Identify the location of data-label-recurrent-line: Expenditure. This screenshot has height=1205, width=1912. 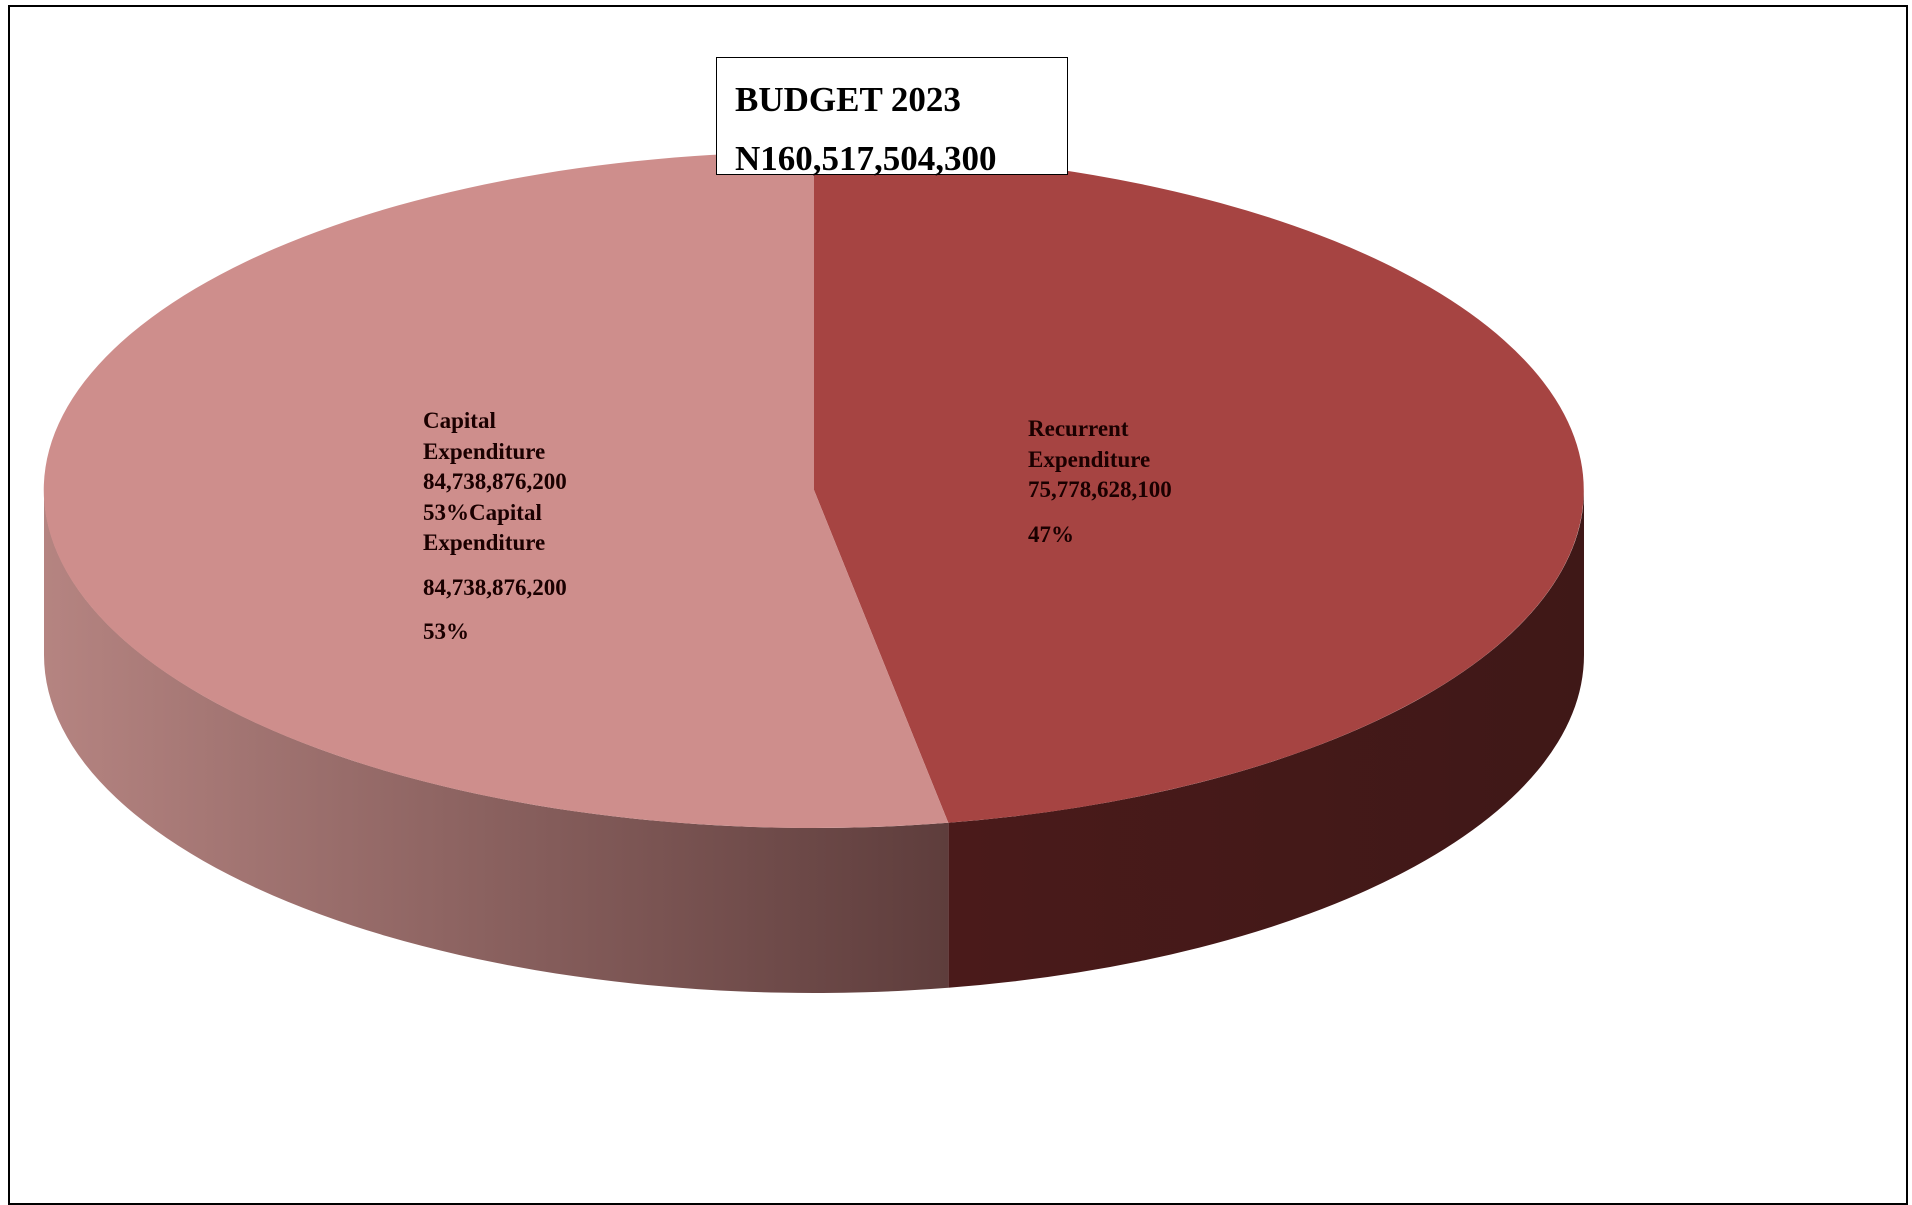
(1089, 459).